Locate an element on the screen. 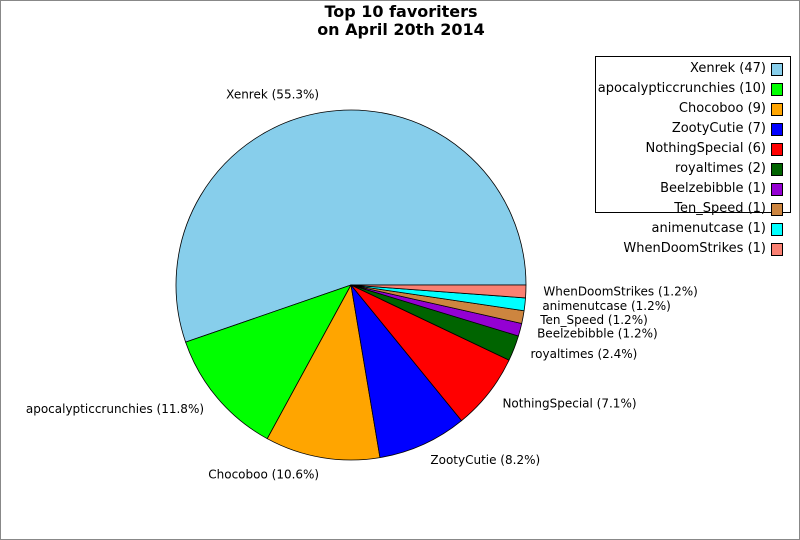 The width and height of the screenshot is (800, 540). legend-label: Chocoboo (9) is located at coordinates (722, 108).